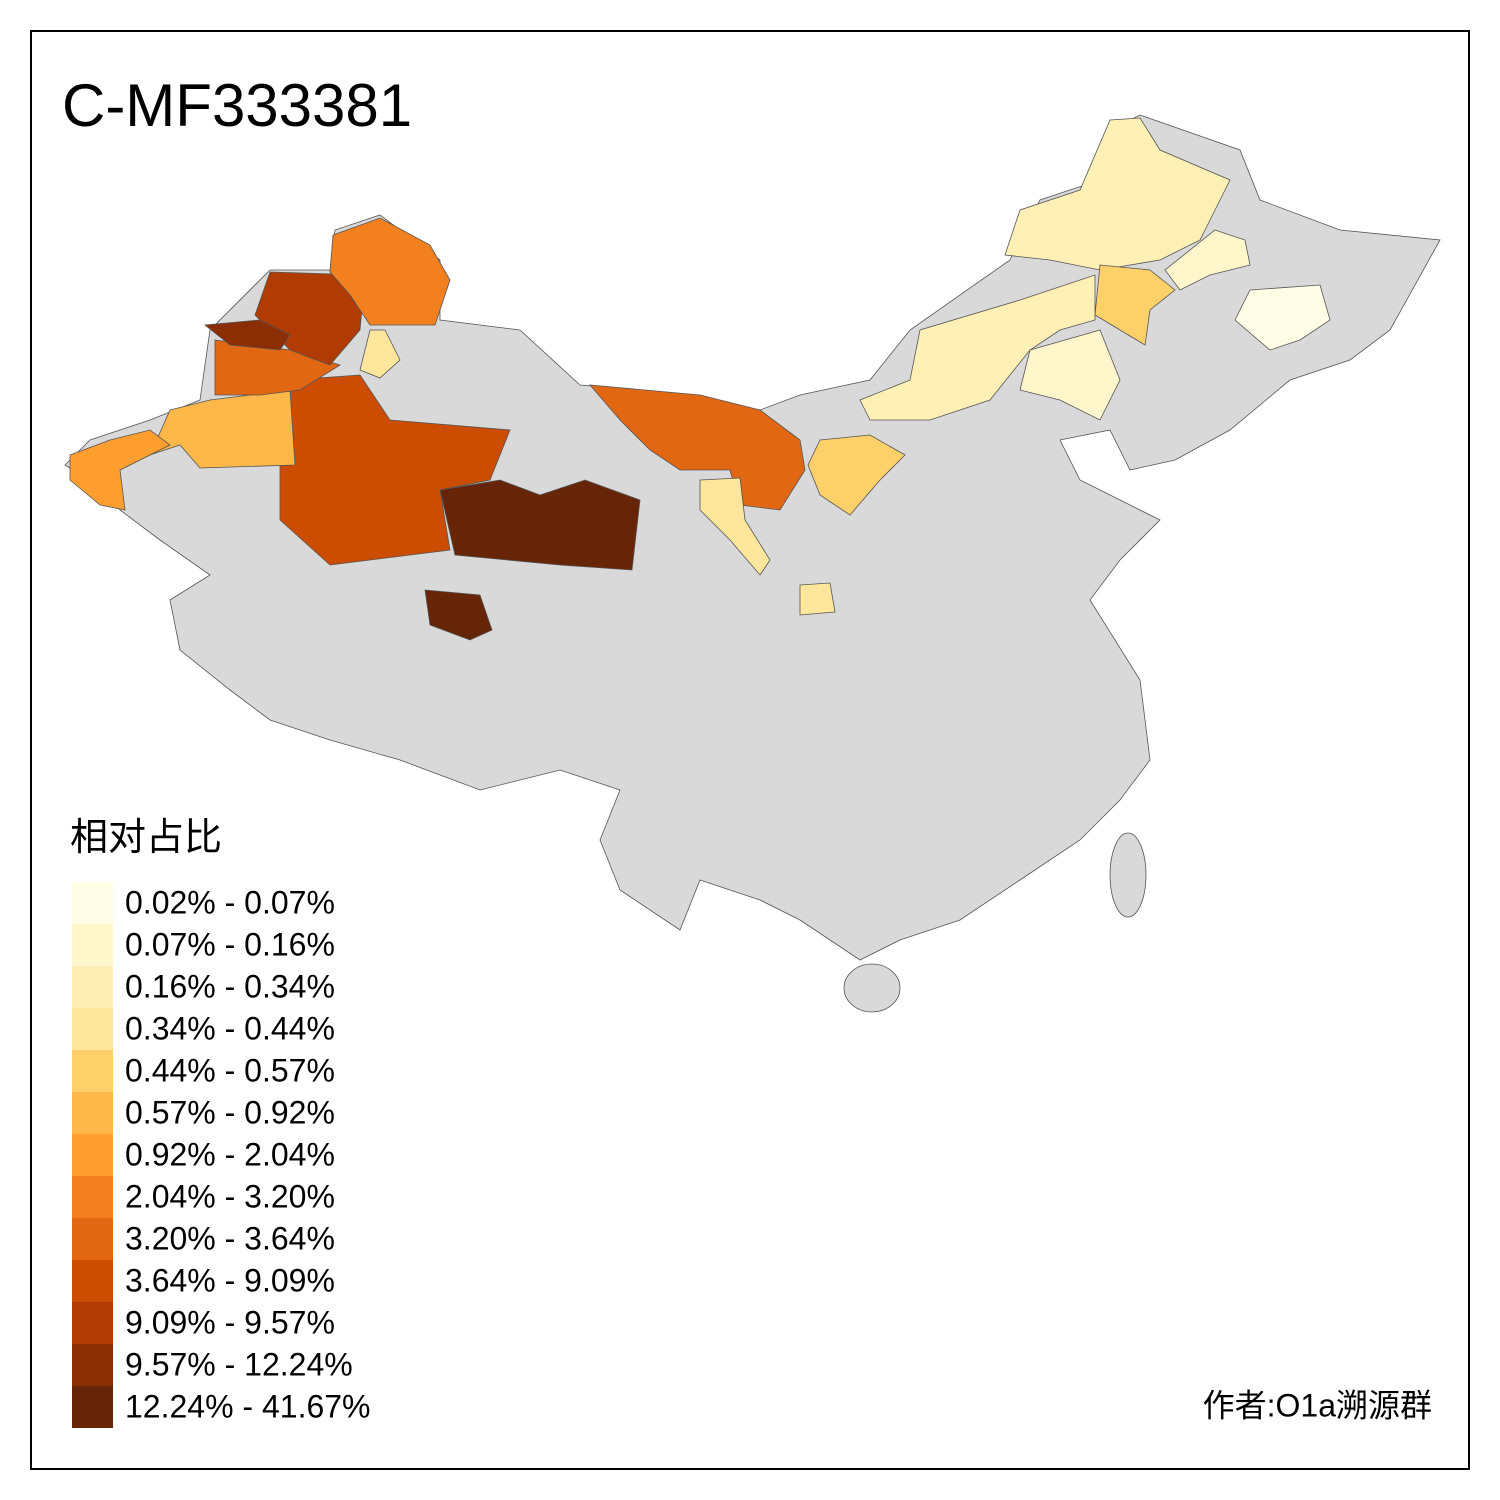  What do you see at coordinates (230, 944) in the screenshot?
I see `legend-label: 0.07% - 0.16%` at bounding box center [230, 944].